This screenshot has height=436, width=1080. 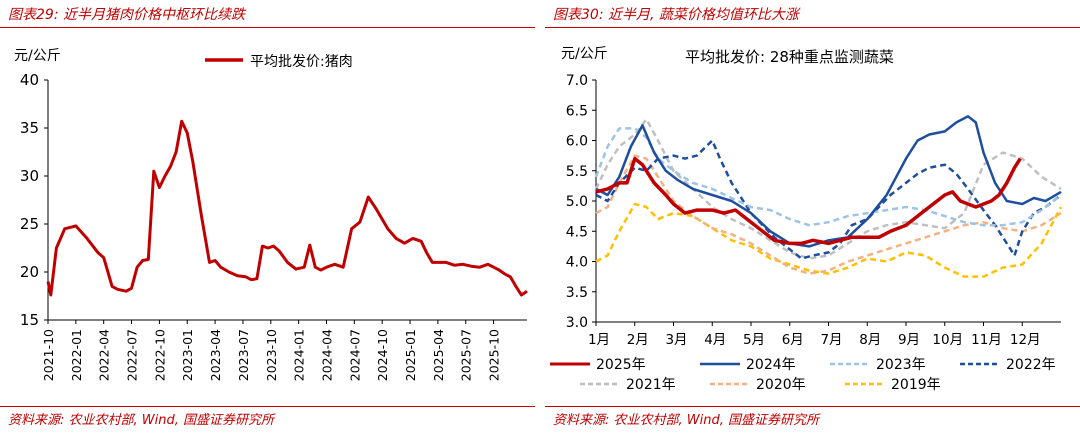 I want to click on series-line-2020, so click(x=828, y=214).